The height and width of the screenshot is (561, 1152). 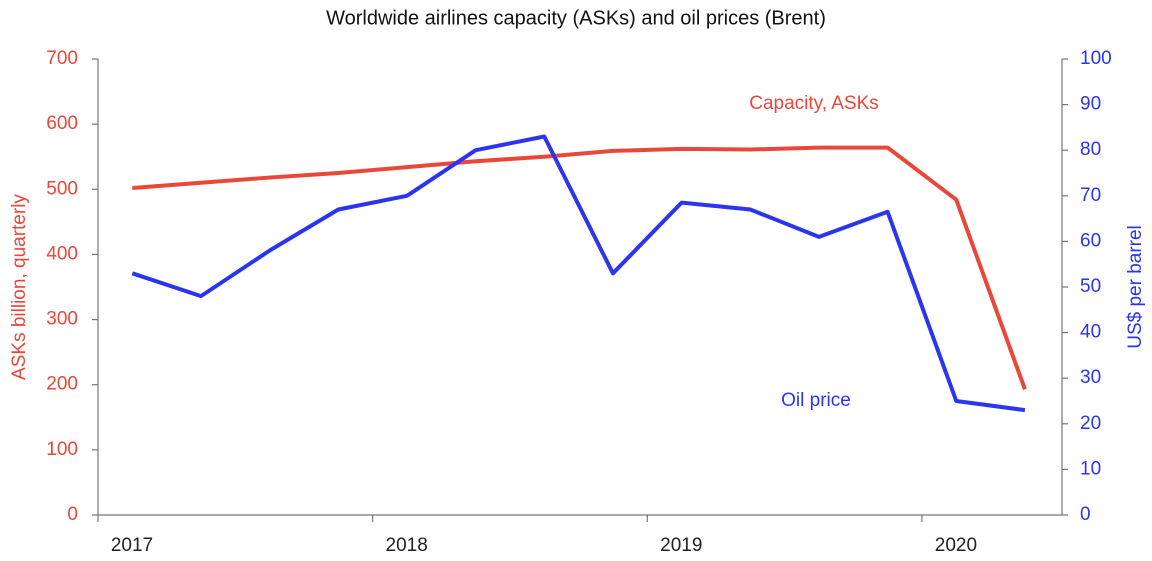 What do you see at coordinates (1096, 58) in the screenshot?
I see `y2-tick-label: 100` at bounding box center [1096, 58].